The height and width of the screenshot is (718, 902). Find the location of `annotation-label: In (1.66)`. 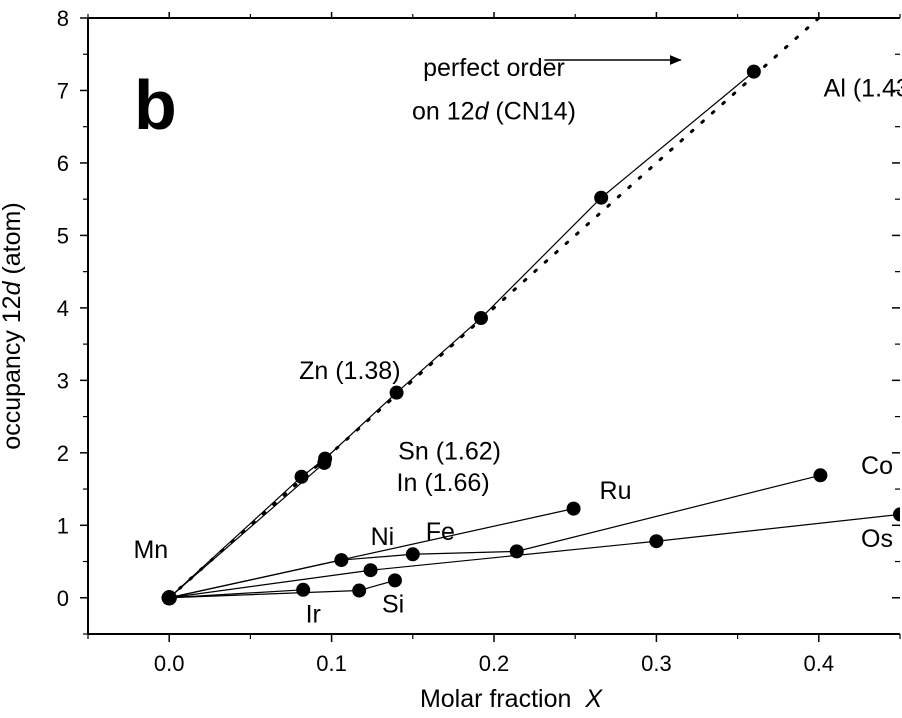

annotation-label: In (1.66) is located at coordinates (443, 483).